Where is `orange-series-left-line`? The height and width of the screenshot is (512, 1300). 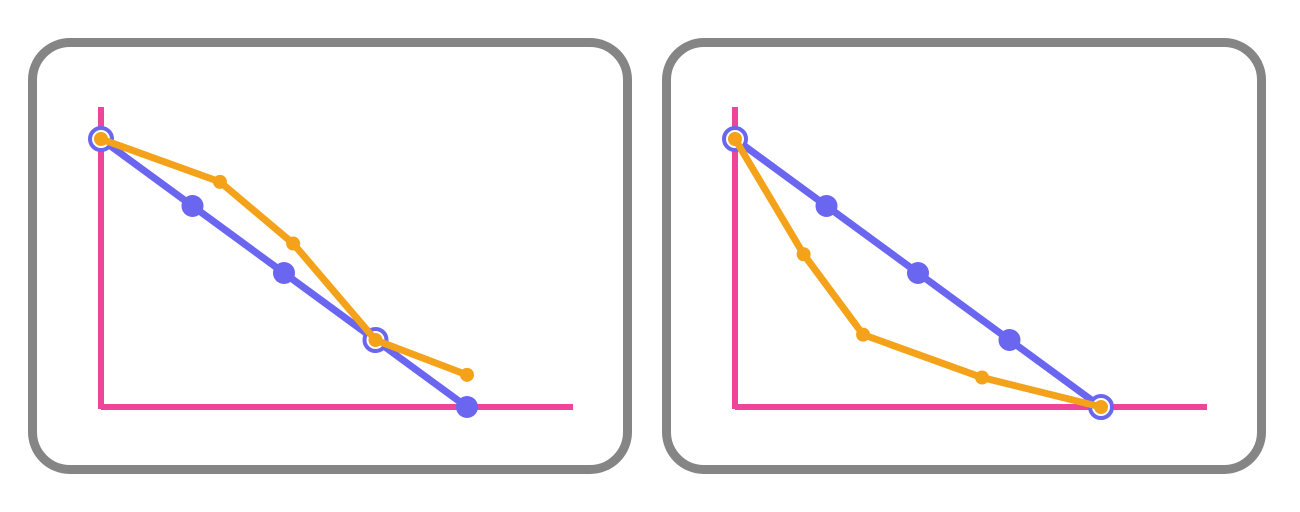 orange-series-left-line is located at coordinates (284, 257).